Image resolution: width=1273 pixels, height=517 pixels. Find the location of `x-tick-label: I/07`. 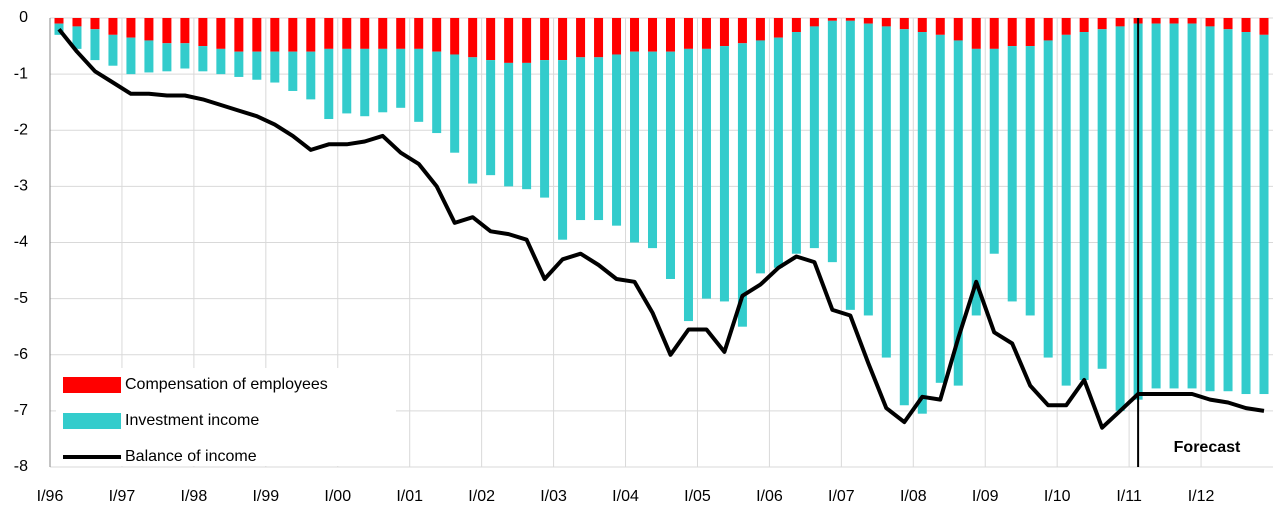

x-tick-label: I/07 is located at coordinates (841, 496).